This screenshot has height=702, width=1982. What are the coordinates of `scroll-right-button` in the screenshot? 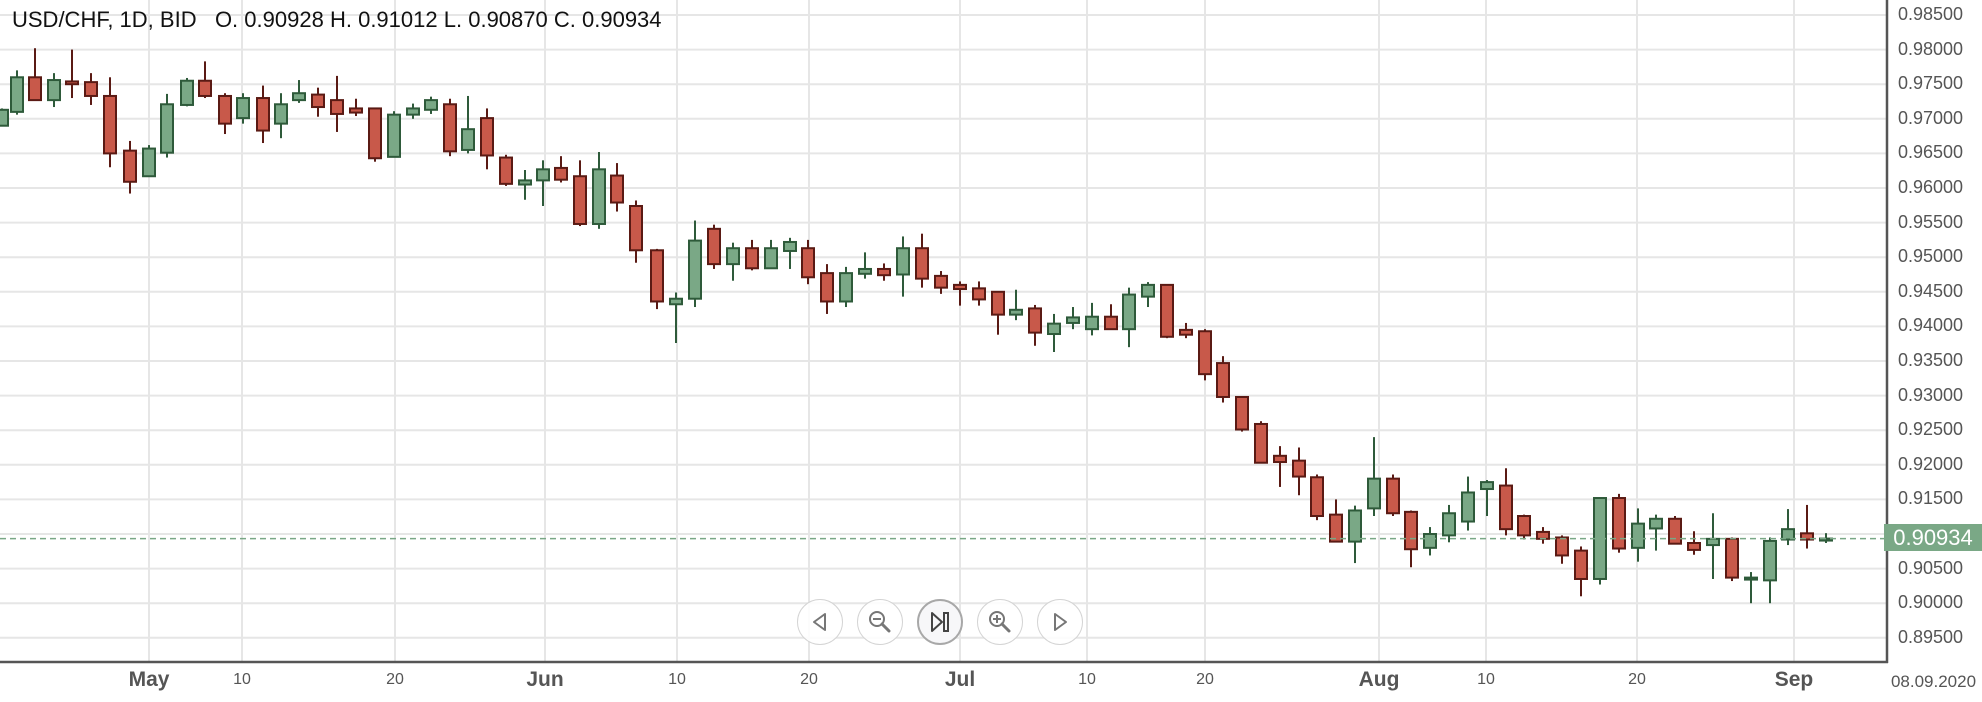 It's located at (1060, 622).